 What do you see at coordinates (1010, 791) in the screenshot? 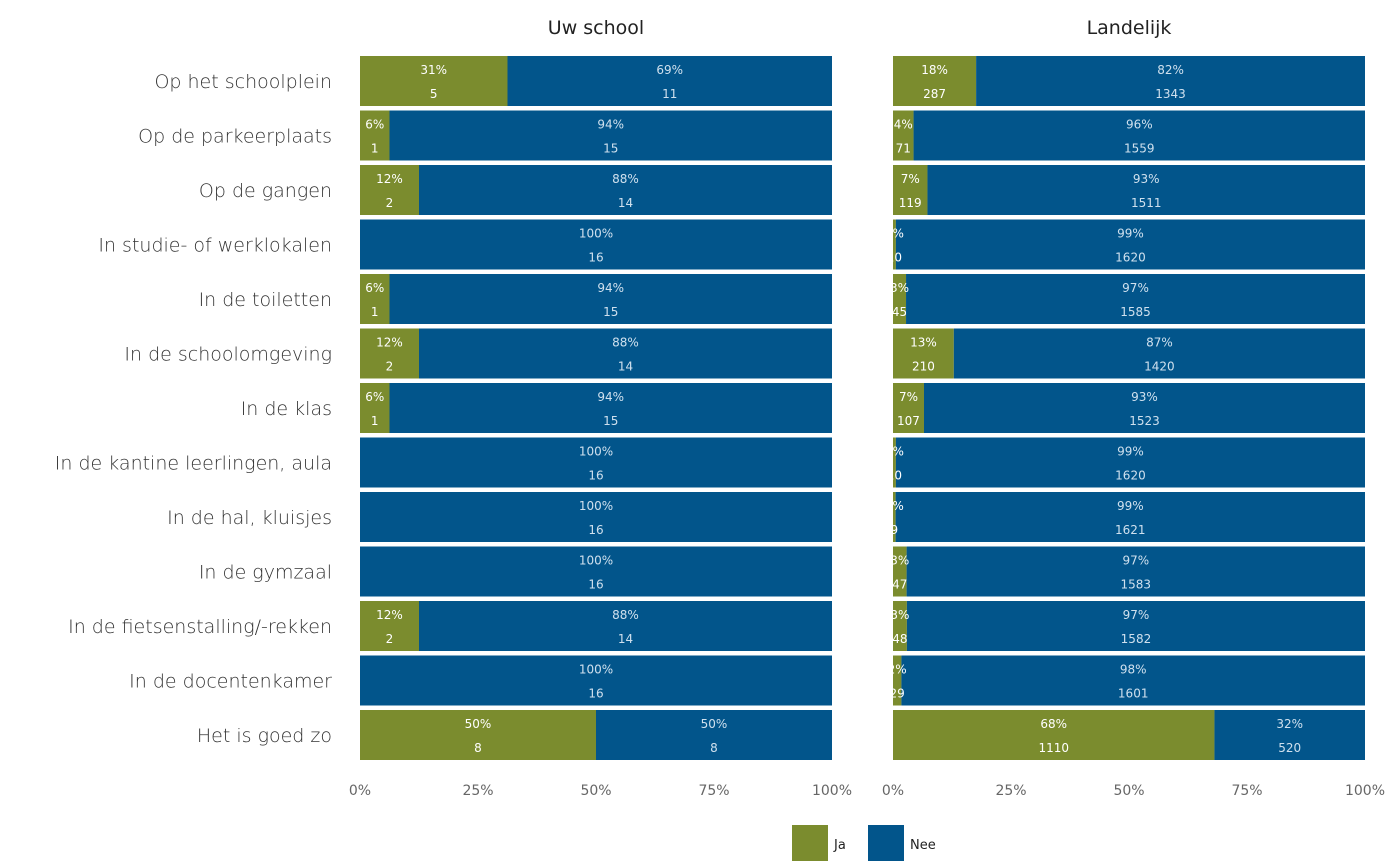
I see `x-tick-label: 25%` at bounding box center [1010, 791].